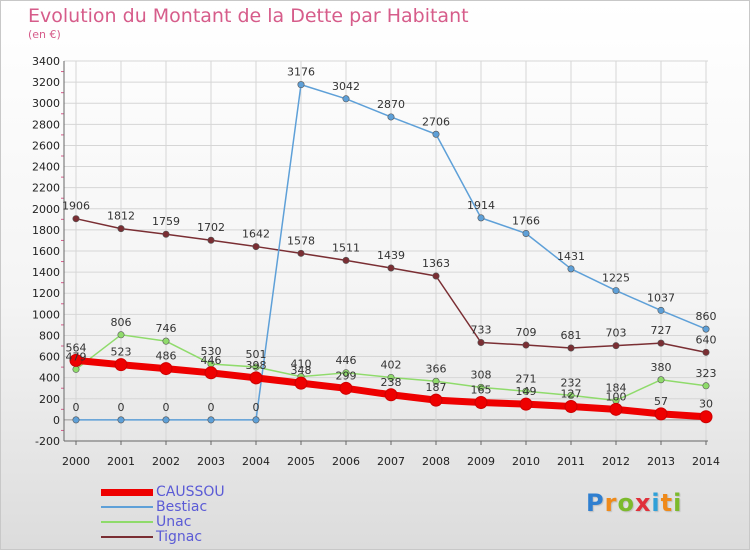 The width and height of the screenshot is (750, 550). What do you see at coordinates (391, 461) in the screenshot?
I see `x-tick-label: 2007` at bounding box center [391, 461].